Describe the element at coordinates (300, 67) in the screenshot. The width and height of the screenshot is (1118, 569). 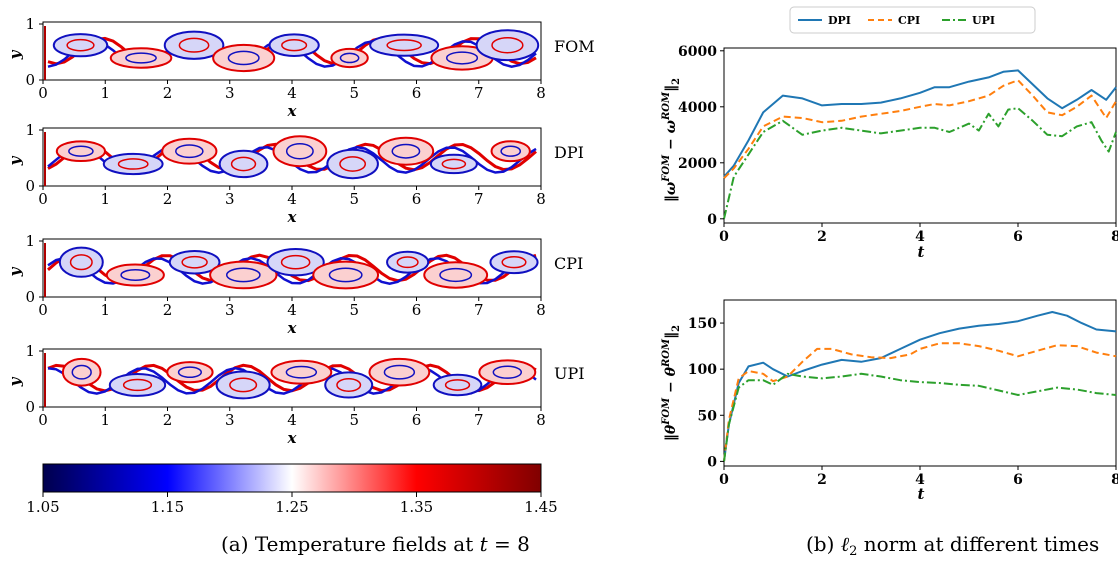
I see `field-panel-fom: 0 1 2 3 4 5 6 7 8 0 1 x y FOM` at that location.